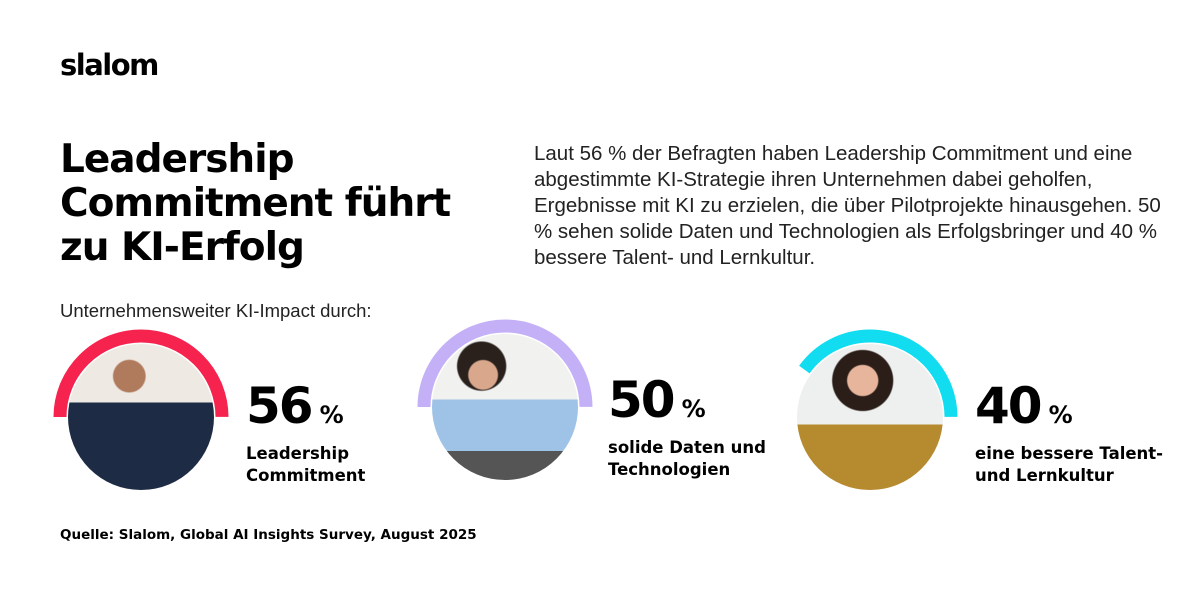  Describe the element at coordinates (1069, 433) in the screenshot. I see `stat-talent: 40% eine bessere Talent-und Lernkultur` at that location.